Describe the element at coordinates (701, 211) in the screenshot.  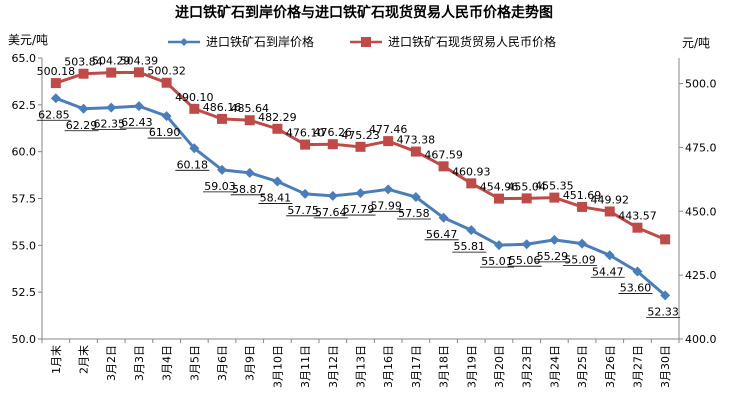
I see `right-tick-label: 450.0` at that location.